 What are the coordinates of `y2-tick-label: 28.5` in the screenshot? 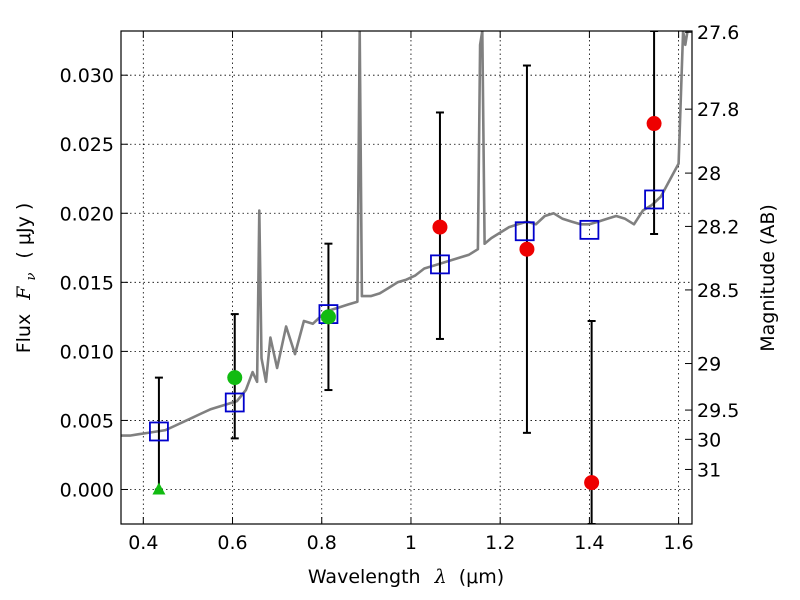 It's located at (718, 291).